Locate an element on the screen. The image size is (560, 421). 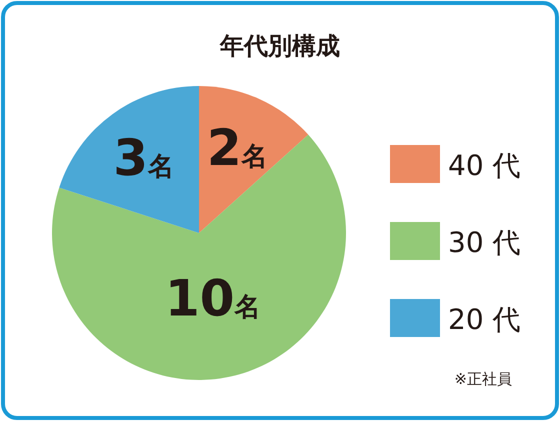
data-label: 2名 is located at coordinates (237, 148).